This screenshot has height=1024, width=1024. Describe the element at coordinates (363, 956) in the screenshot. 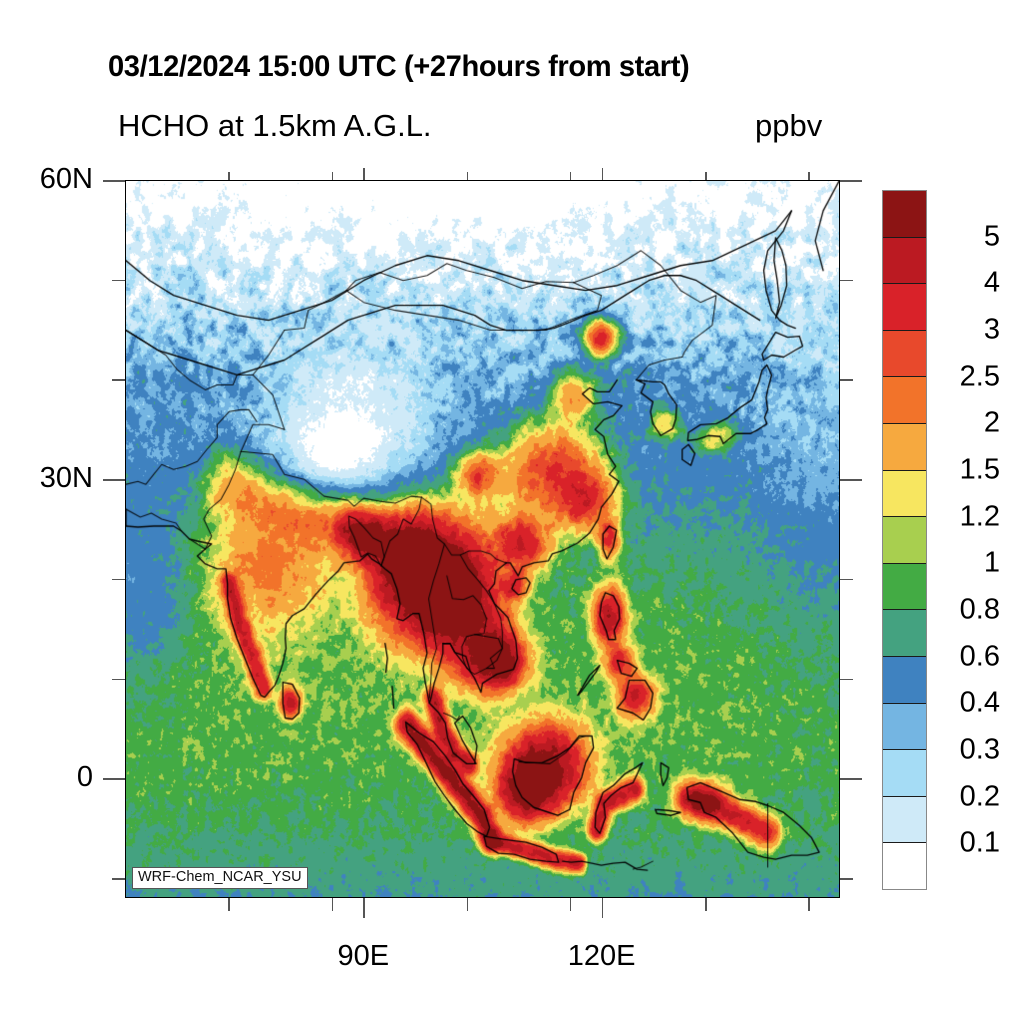

I see `x-axis-label-90E: 90E` at that location.